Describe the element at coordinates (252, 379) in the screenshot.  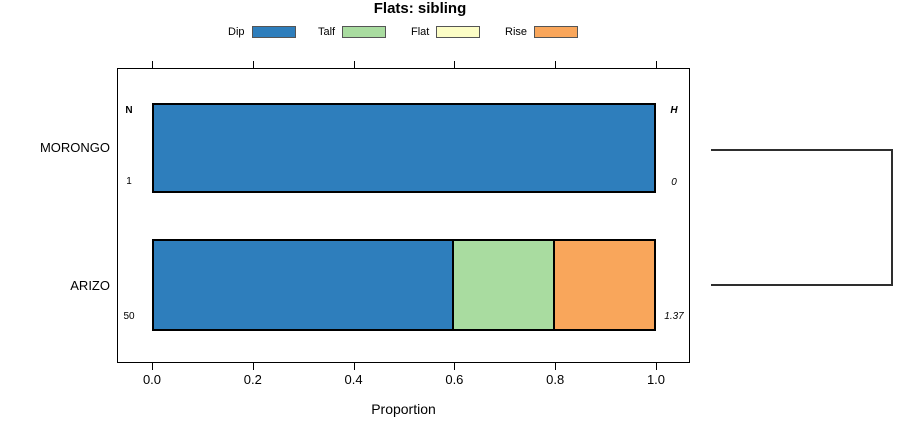
I see `x-axis-tick-label: 0.2` at that location.